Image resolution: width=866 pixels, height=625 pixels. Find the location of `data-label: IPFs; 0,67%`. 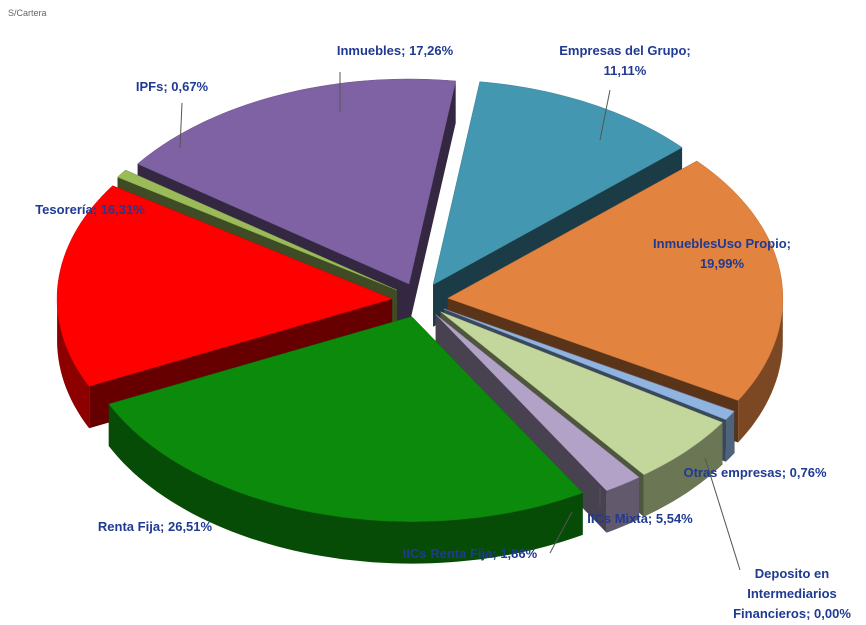

data-label: IPFs; 0,67% is located at coordinates (172, 86).